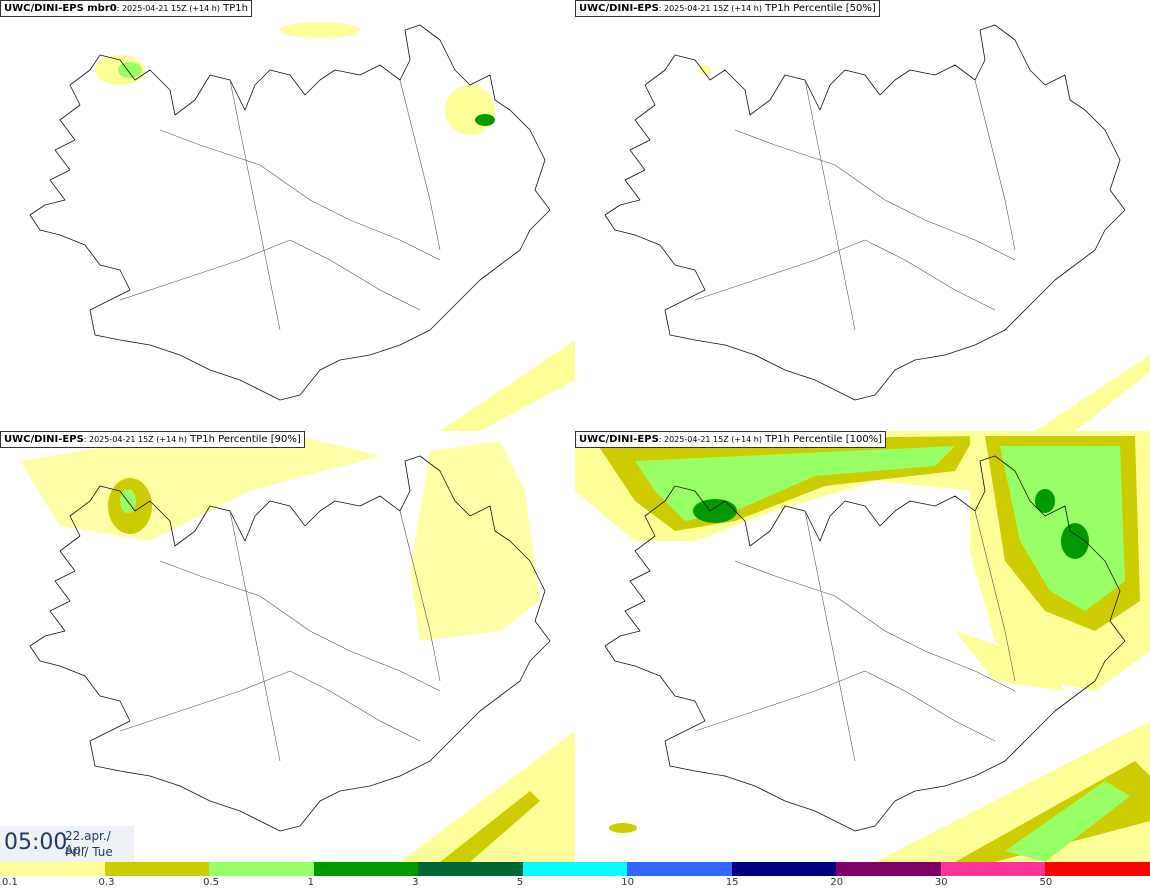 This screenshot has height=891, width=1150. What do you see at coordinates (732, 882) in the screenshot?
I see `colorbar-label: 15` at bounding box center [732, 882].